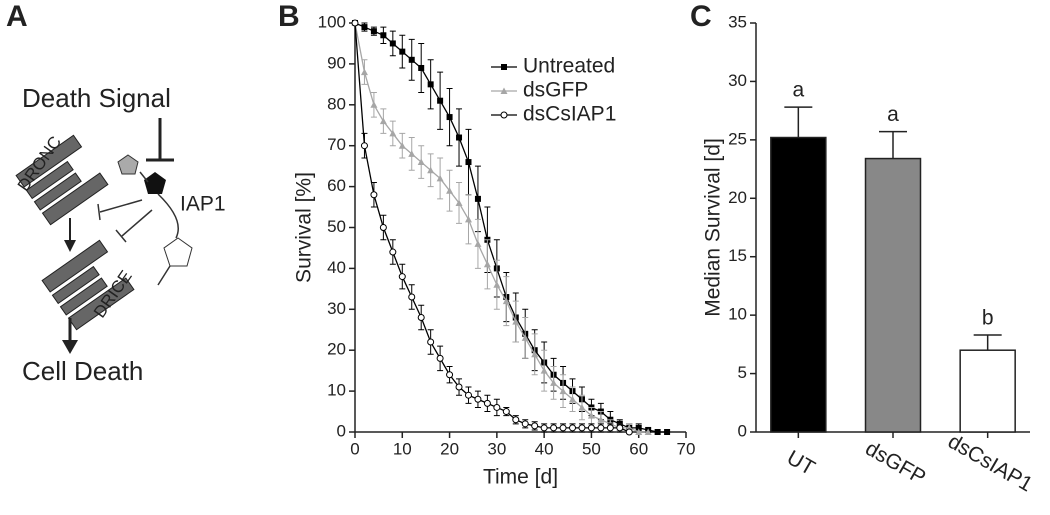  I want to click on outcome-label: Cell Death, so click(82, 371).